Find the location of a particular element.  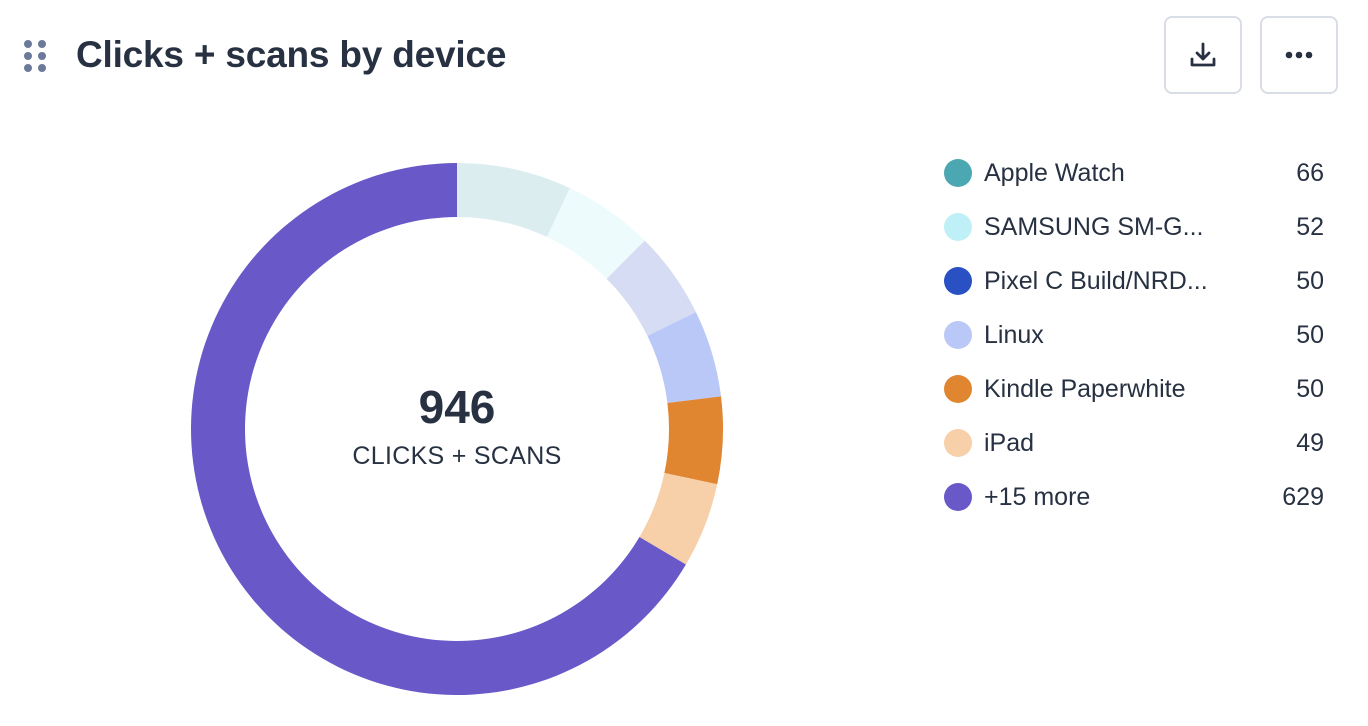

legend-label: Apple Watch is located at coordinates (1054, 172).